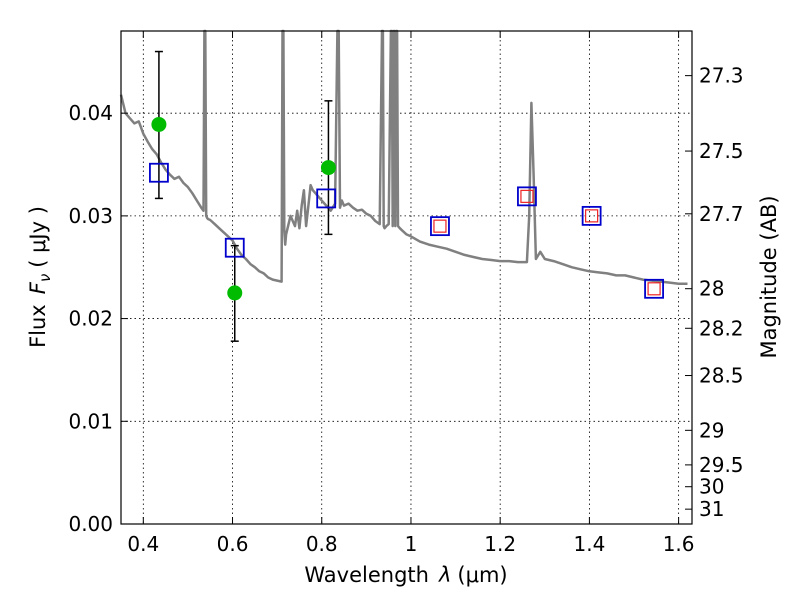 The height and width of the screenshot is (600, 800). What do you see at coordinates (721, 76) in the screenshot?
I see `mag-tick-label: 27.3` at bounding box center [721, 76].